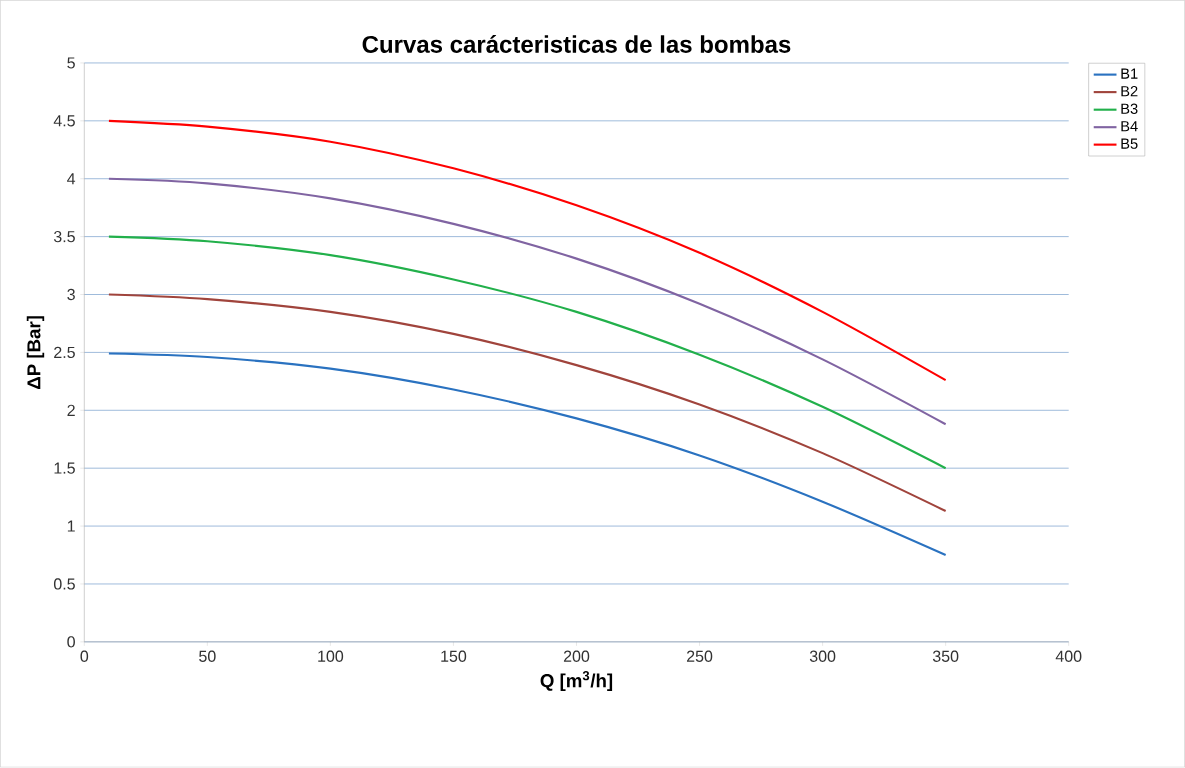 This screenshot has height=768, width=1185. I want to click on y-tick-label: 4.5, so click(64, 121).